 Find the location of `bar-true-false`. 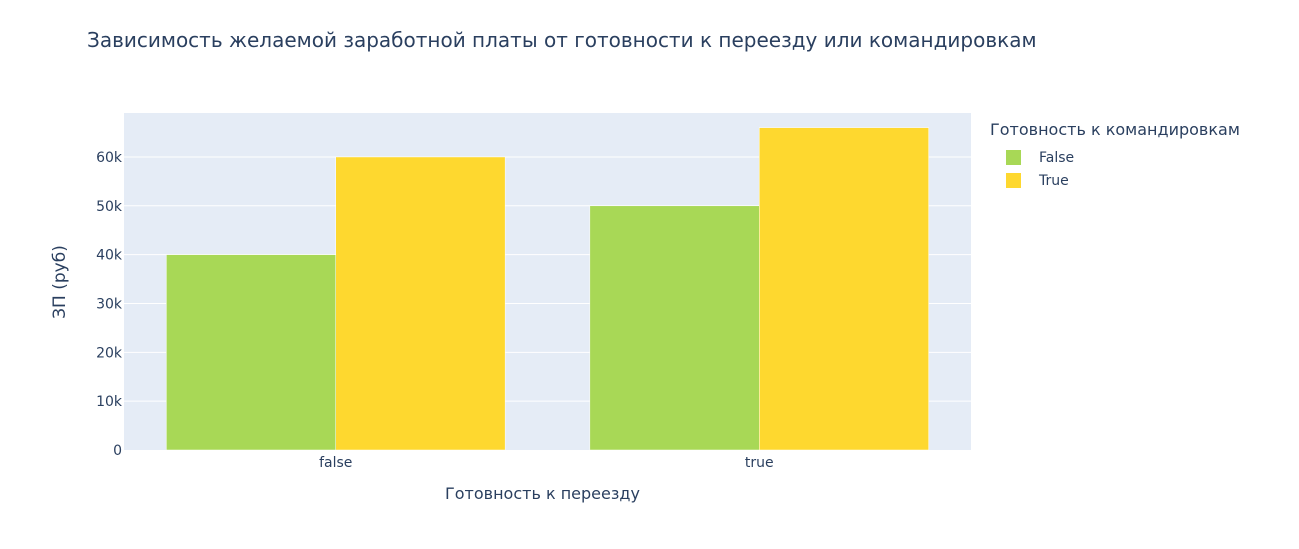

bar-true-false is located at coordinates (674, 328).